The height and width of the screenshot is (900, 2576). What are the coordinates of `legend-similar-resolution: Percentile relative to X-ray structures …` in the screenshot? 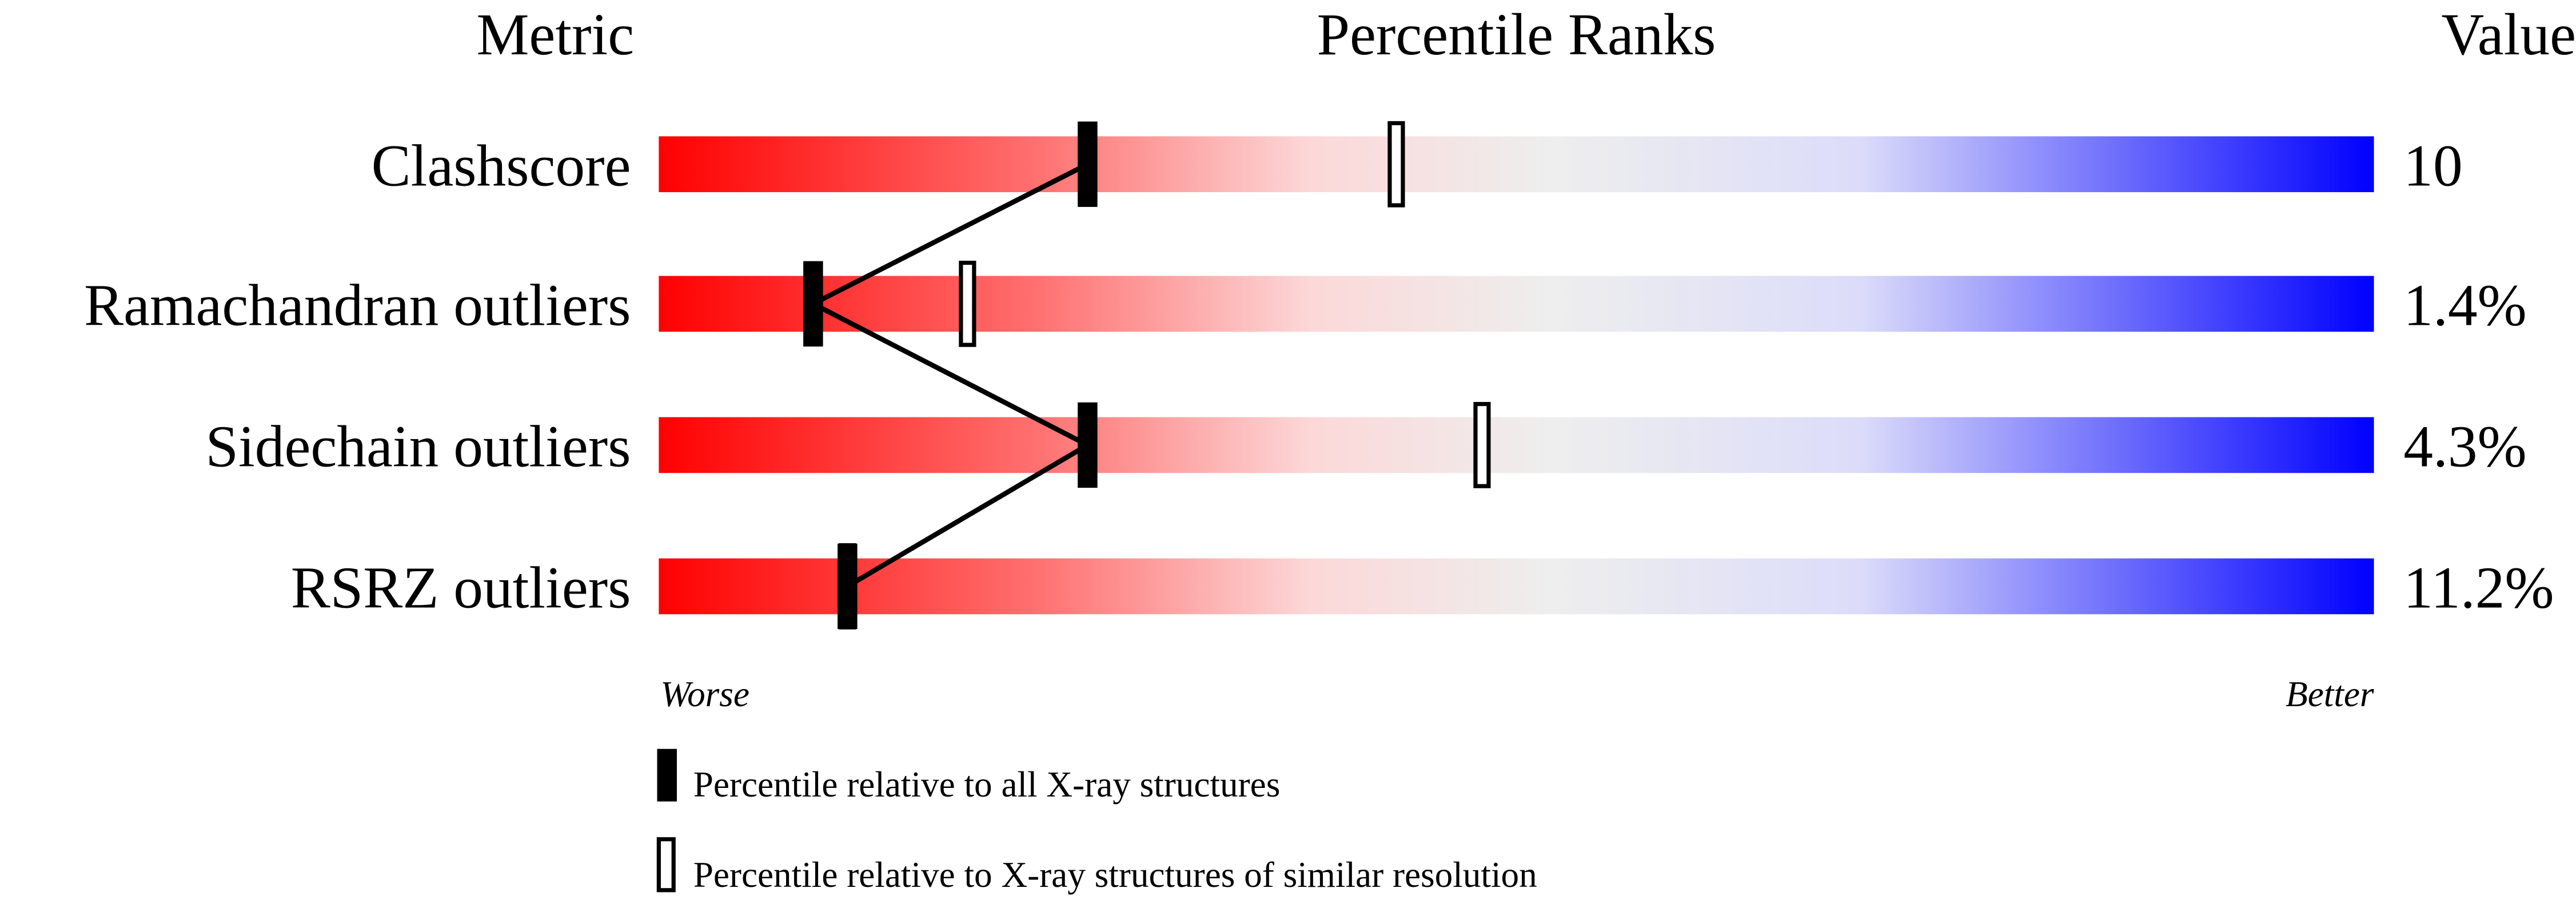 It's located at (1115, 875).